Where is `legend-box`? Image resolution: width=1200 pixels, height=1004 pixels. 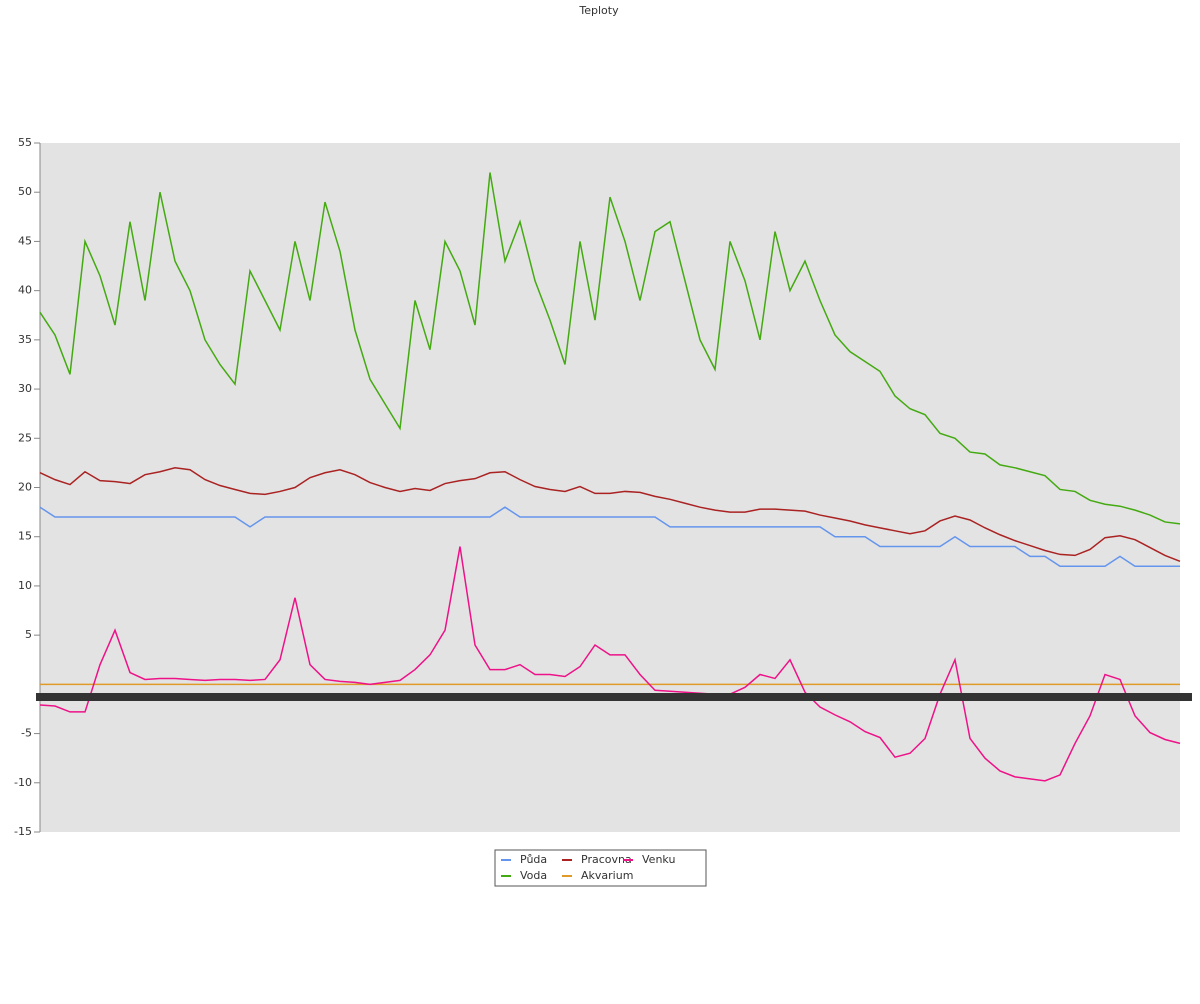 legend-box is located at coordinates (600, 868).